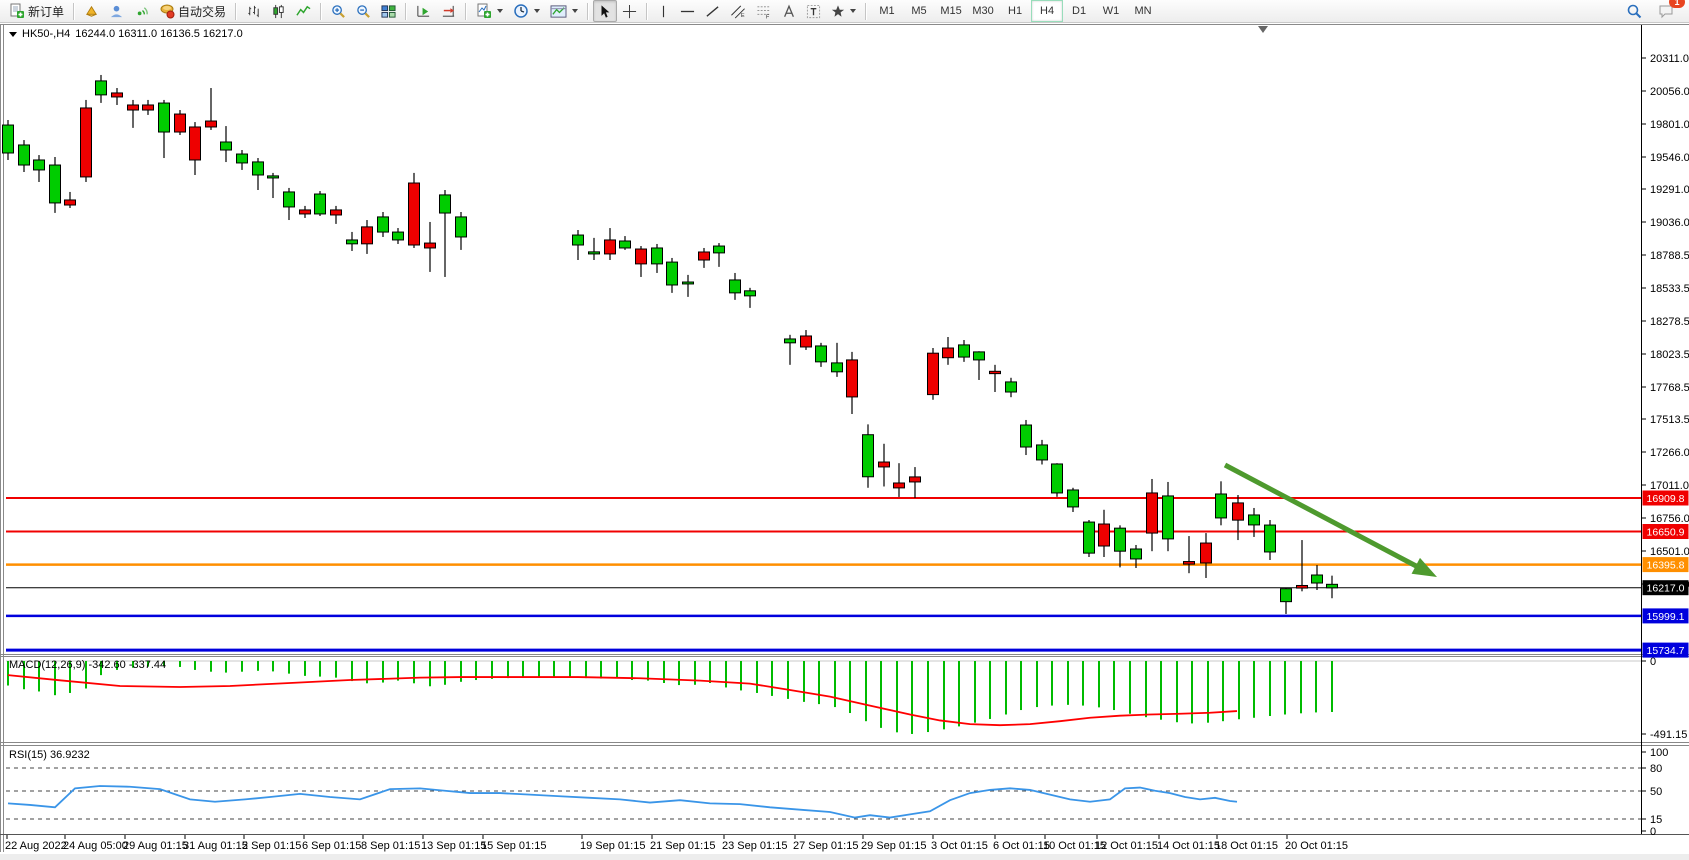 The image size is (1689, 860). What do you see at coordinates (388, 11) in the screenshot?
I see `tile-windows-button` at bounding box center [388, 11].